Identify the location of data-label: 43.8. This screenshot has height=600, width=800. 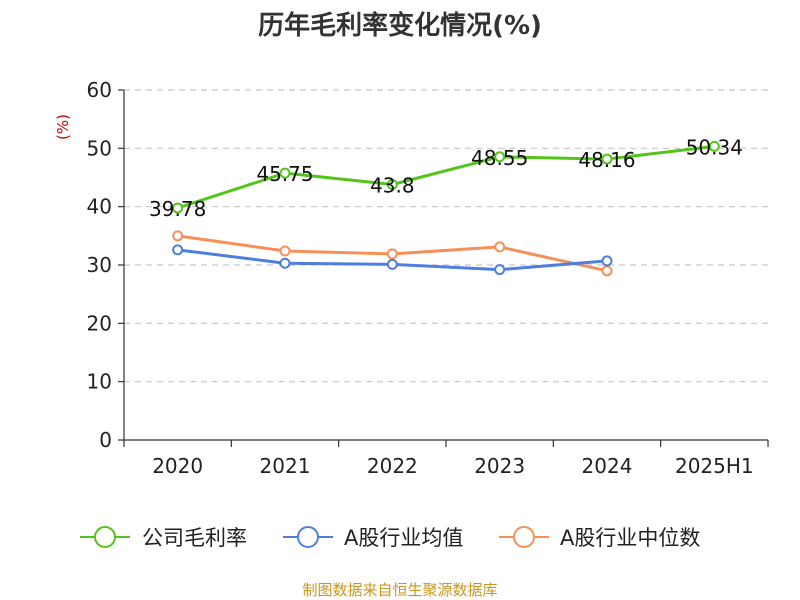
(392, 186).